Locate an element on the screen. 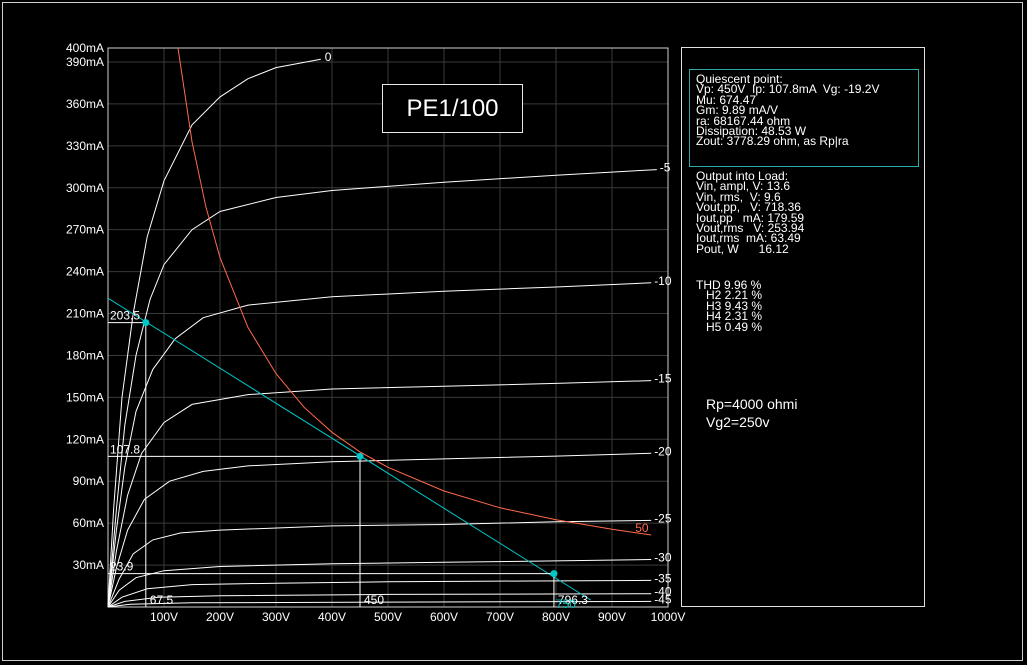  operating-point-current-label: 107.8 is located at coordinates (125, 449).